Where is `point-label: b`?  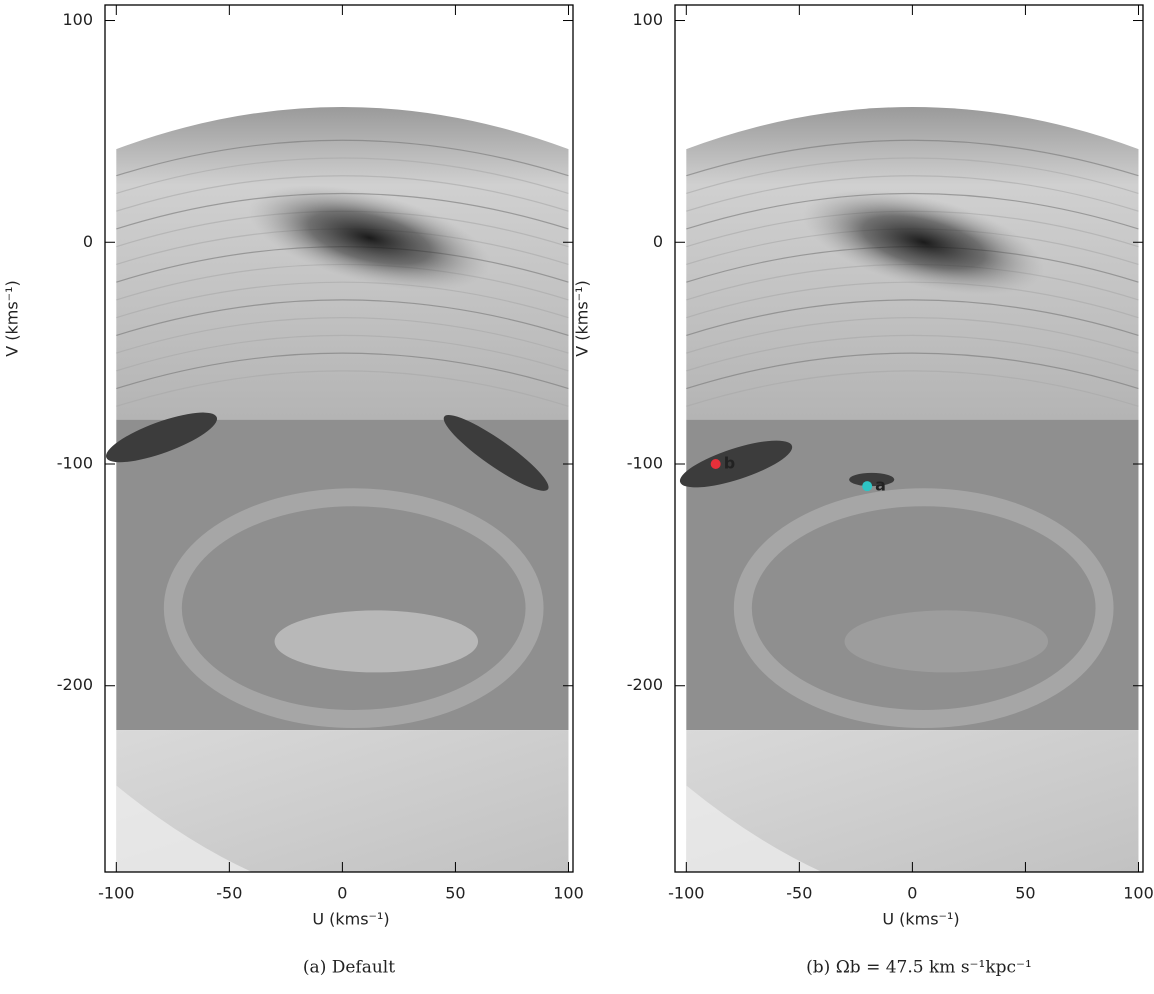 point-label: b is located at coordinates (729, 463).